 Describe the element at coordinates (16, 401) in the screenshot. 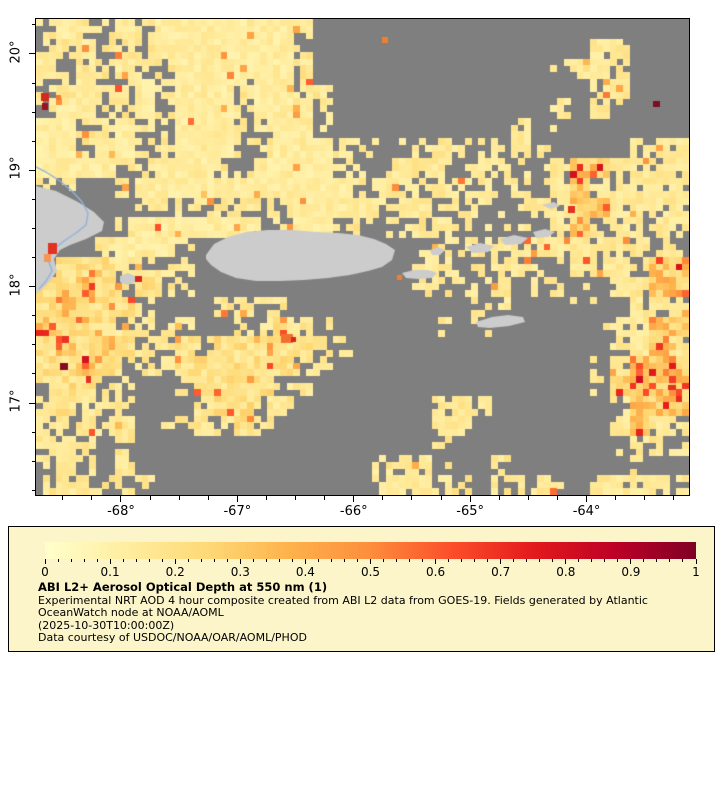

I see `lat-tick-label: 17°` at that location.